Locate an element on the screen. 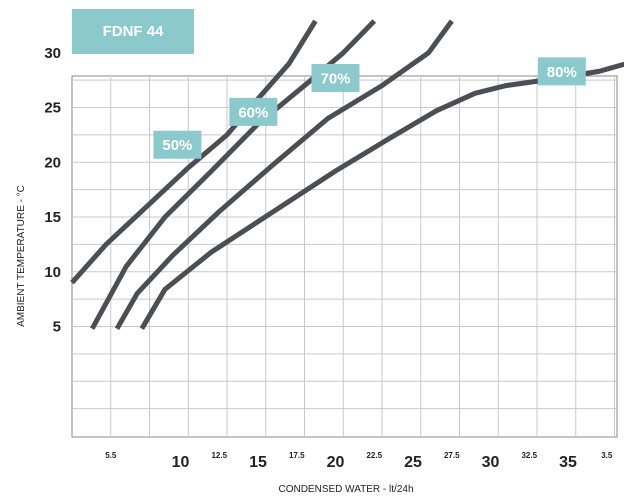 This screenshot has height=498, width=624. y-tick-label: 20 is located at coordinates (52, 162).